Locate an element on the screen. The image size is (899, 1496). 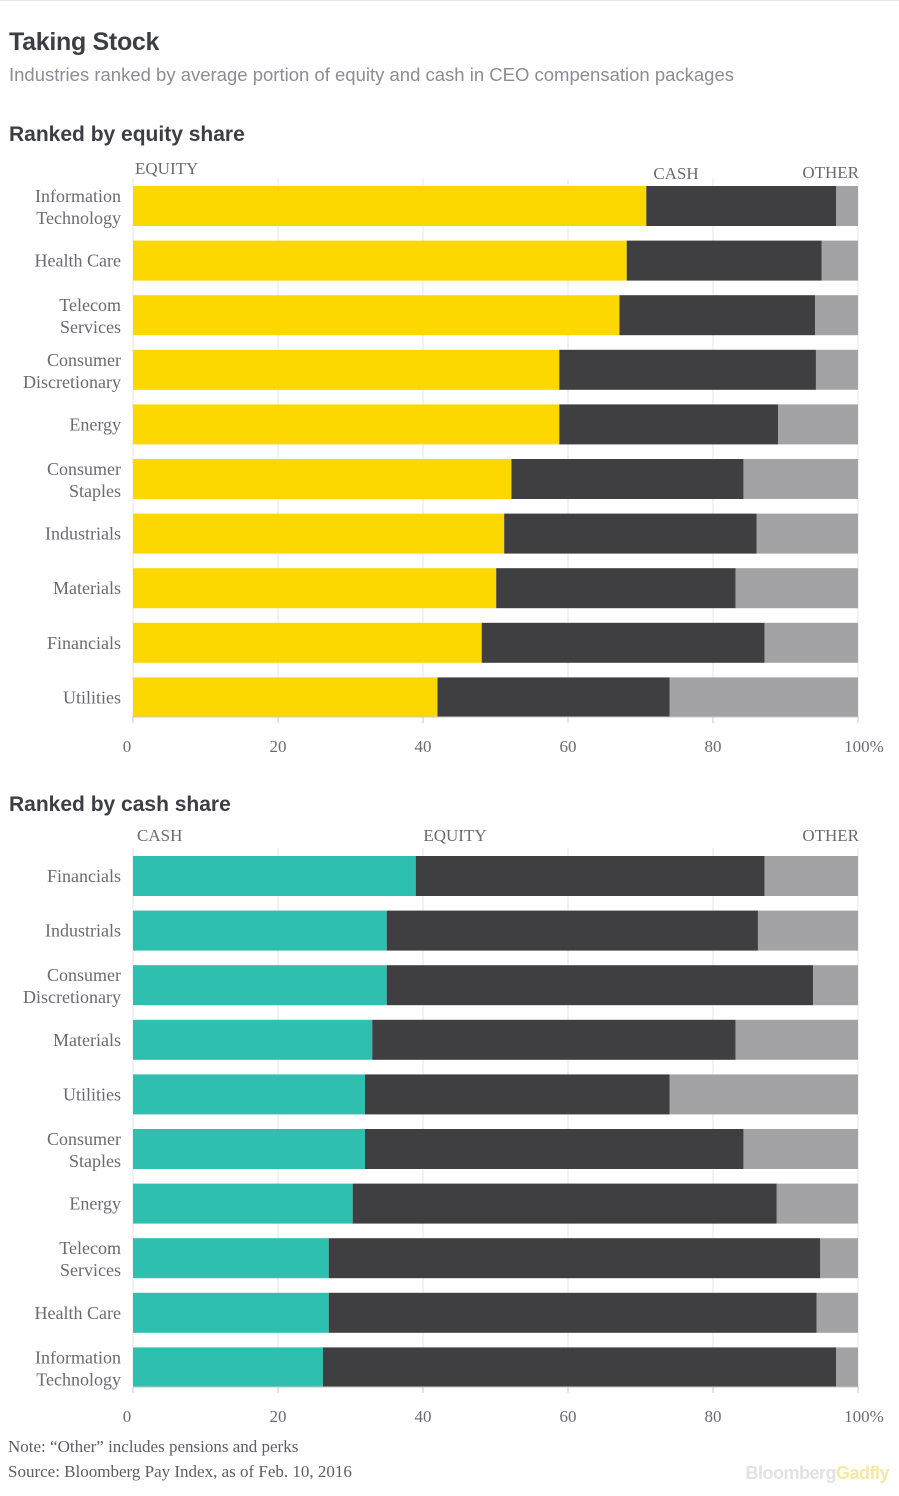
category-label-line: Telecom is located at coordinates (90, 305).